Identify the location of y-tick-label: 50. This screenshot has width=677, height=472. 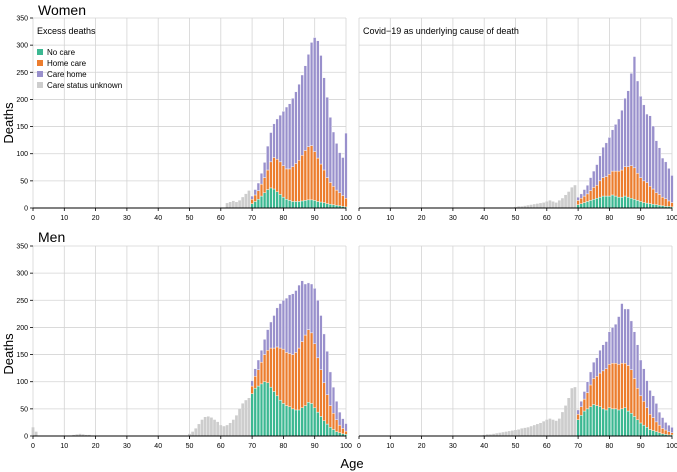
(24, 181).